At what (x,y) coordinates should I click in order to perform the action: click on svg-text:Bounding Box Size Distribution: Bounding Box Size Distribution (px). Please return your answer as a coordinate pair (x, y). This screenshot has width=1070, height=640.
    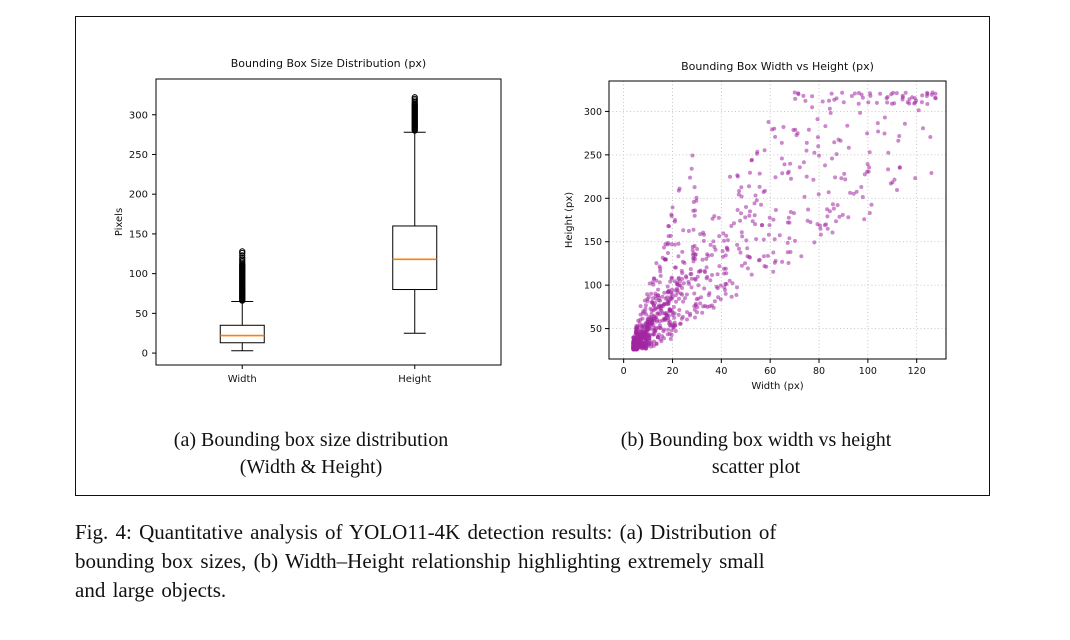
    Looking at the image, I should click on (328, 63).